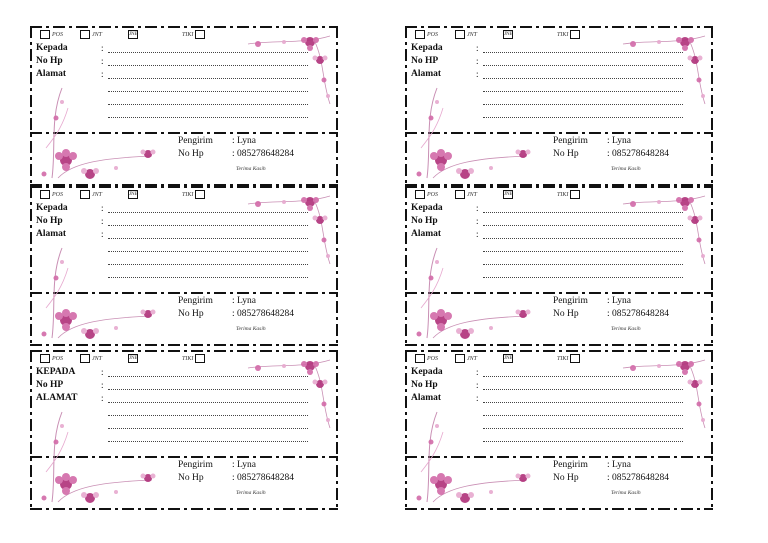 The width and height of the screenshot is (768, 543). I want to click on recipient-phone-label: No HP, so click(50, 385).